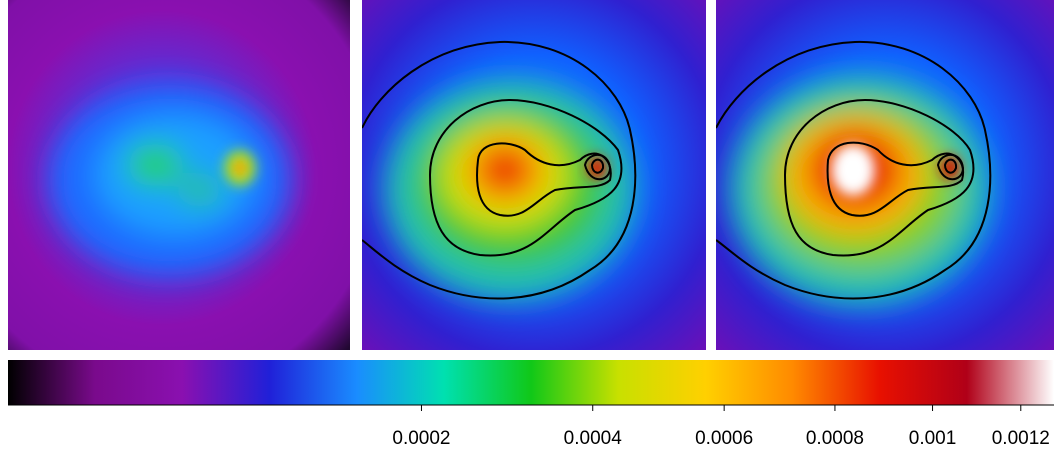 The width and height of the screenshot is (1054, 454). What do you see at coordinates (421, 438) in the screenshot?
I see `x-tick-label: 0.0002` at bounding box center [421, 438].